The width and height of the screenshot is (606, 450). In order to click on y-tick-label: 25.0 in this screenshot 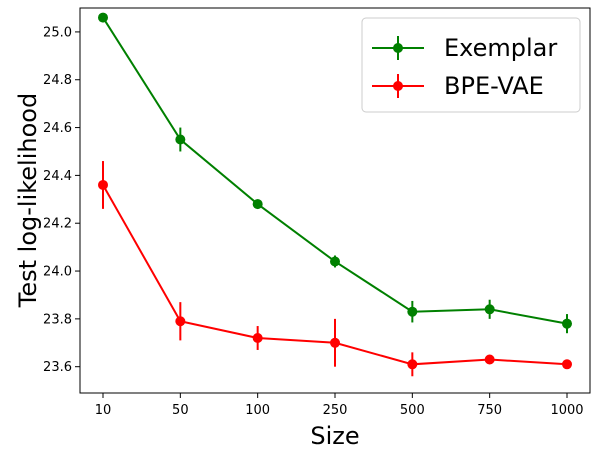, I will do `click(57, 32)`.